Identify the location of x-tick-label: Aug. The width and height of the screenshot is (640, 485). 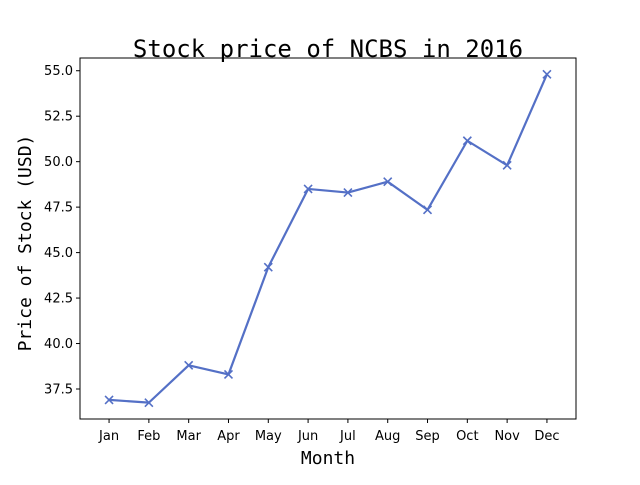
(387, 436).